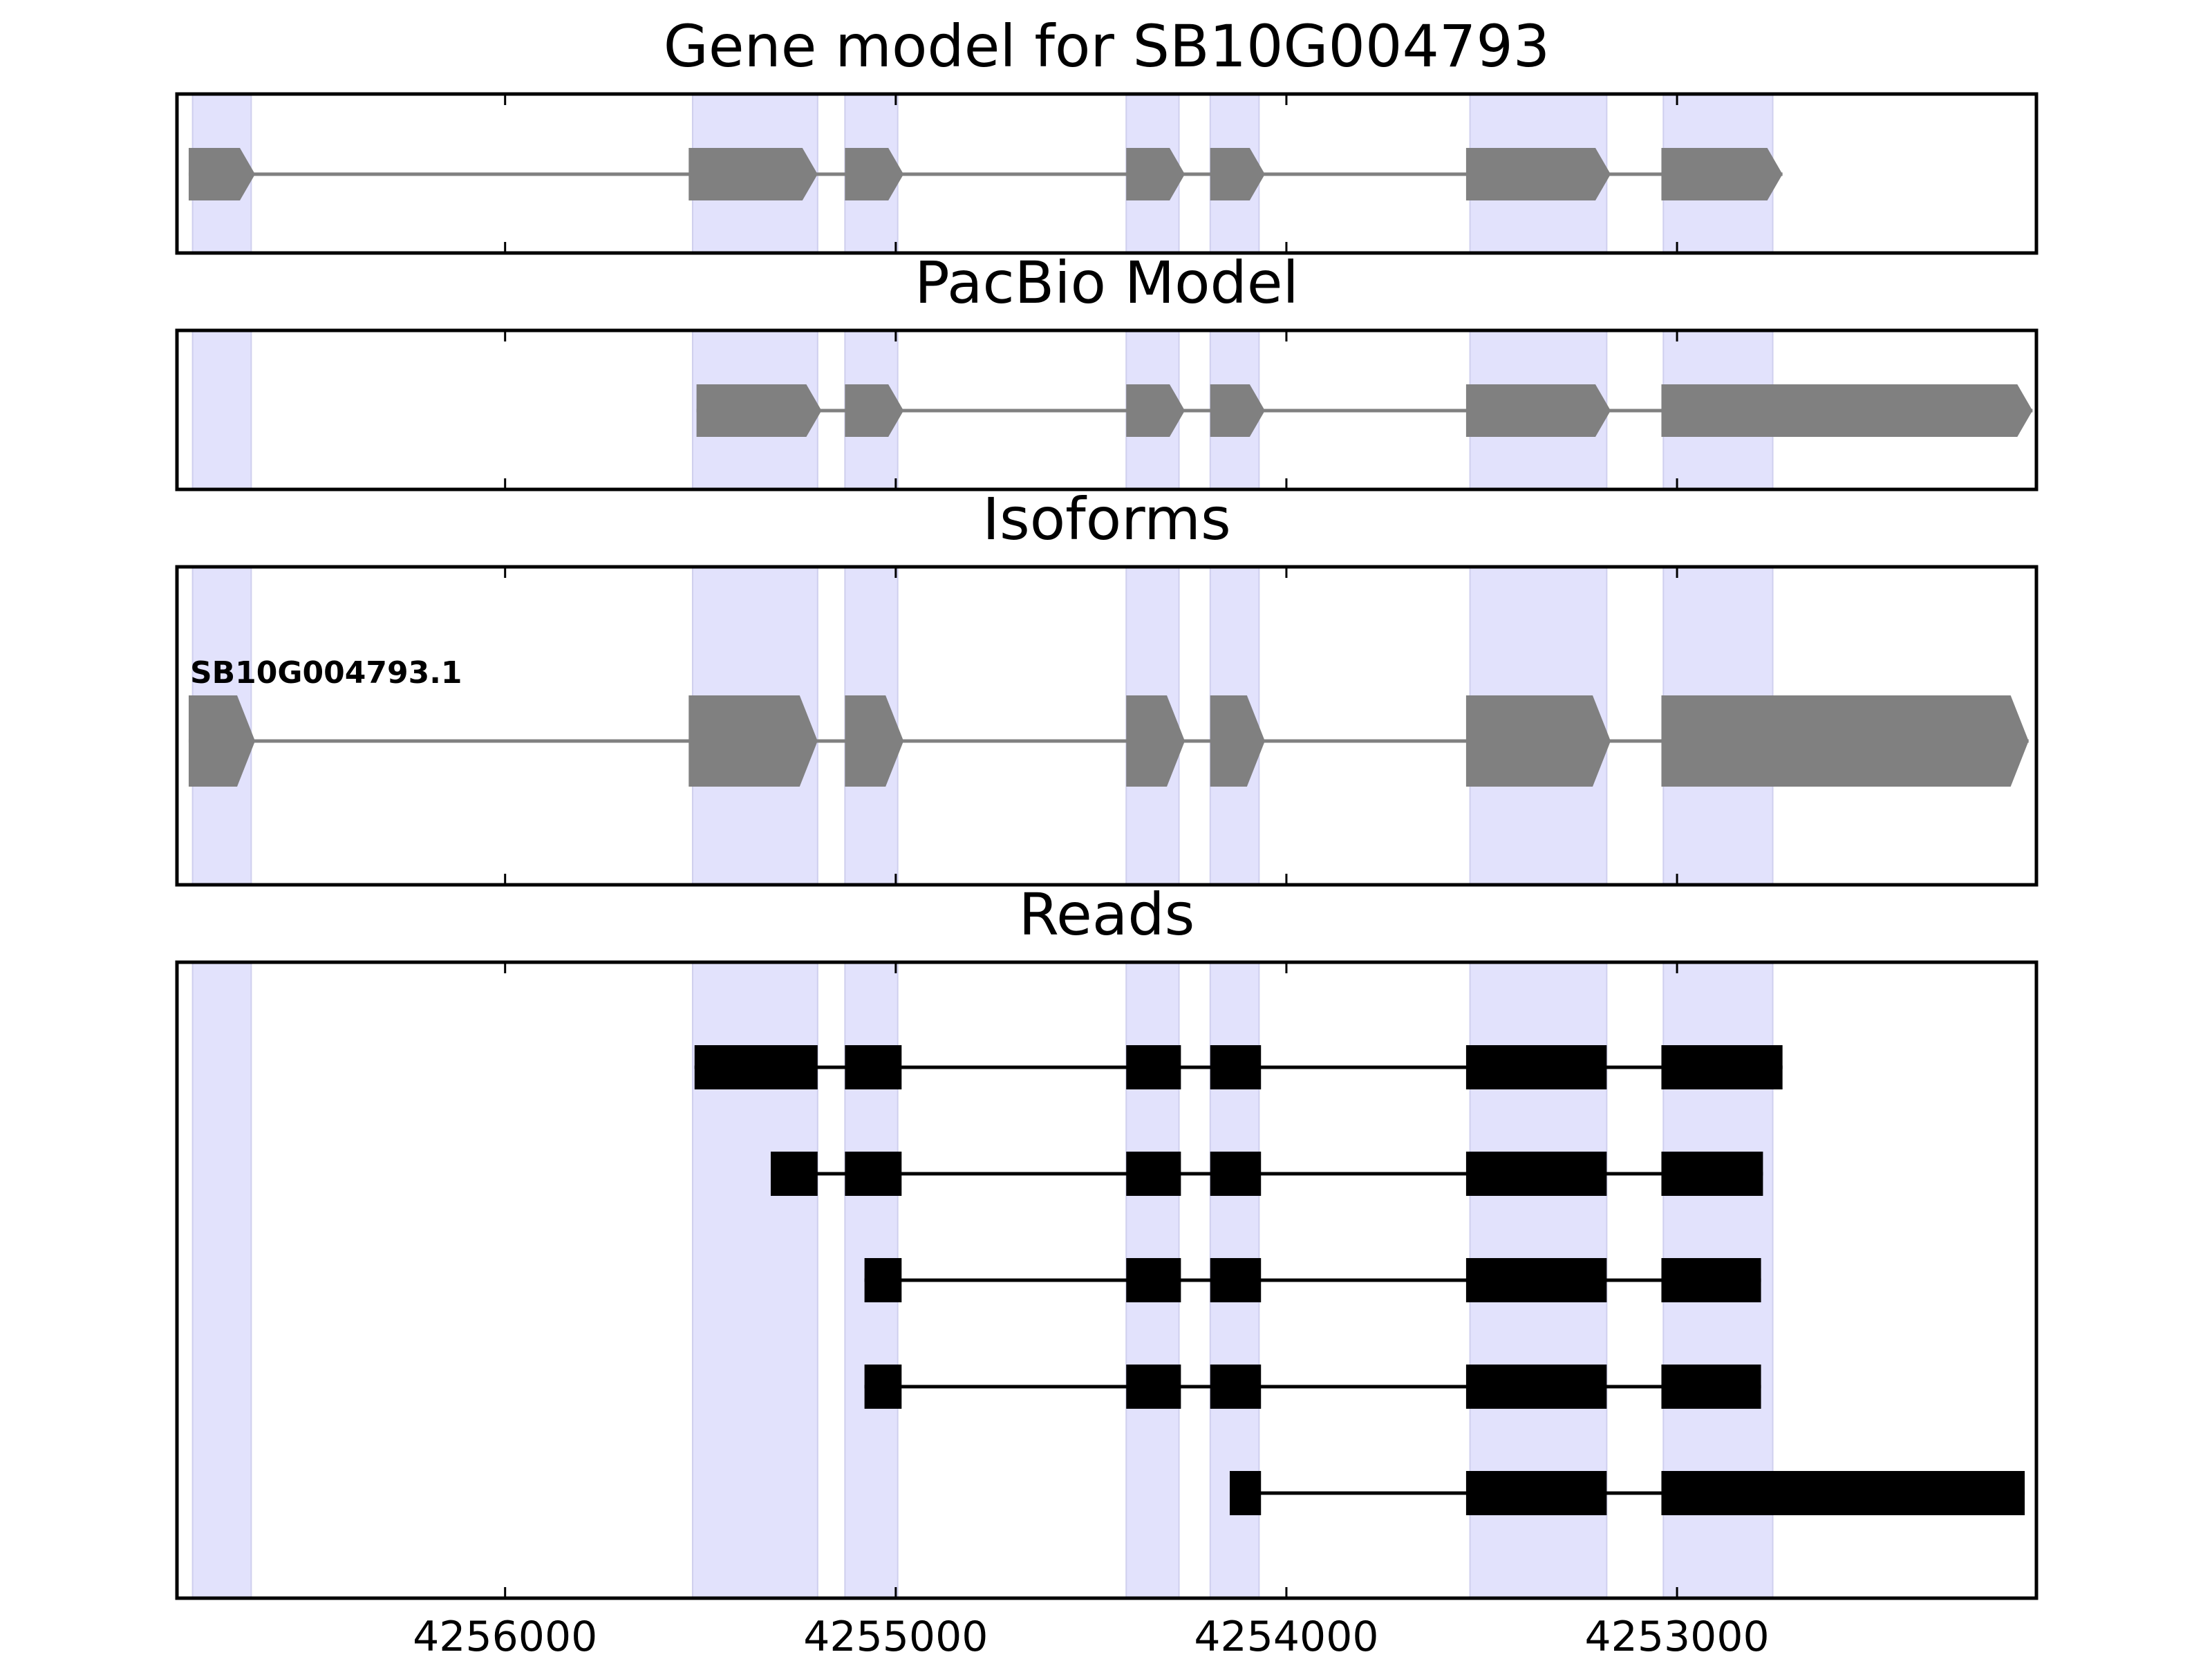  What do you see at coordinates (505, 1636) in the screenshot?
I see `x-tick-label: 4256000` at bounding box center [505, 1636].